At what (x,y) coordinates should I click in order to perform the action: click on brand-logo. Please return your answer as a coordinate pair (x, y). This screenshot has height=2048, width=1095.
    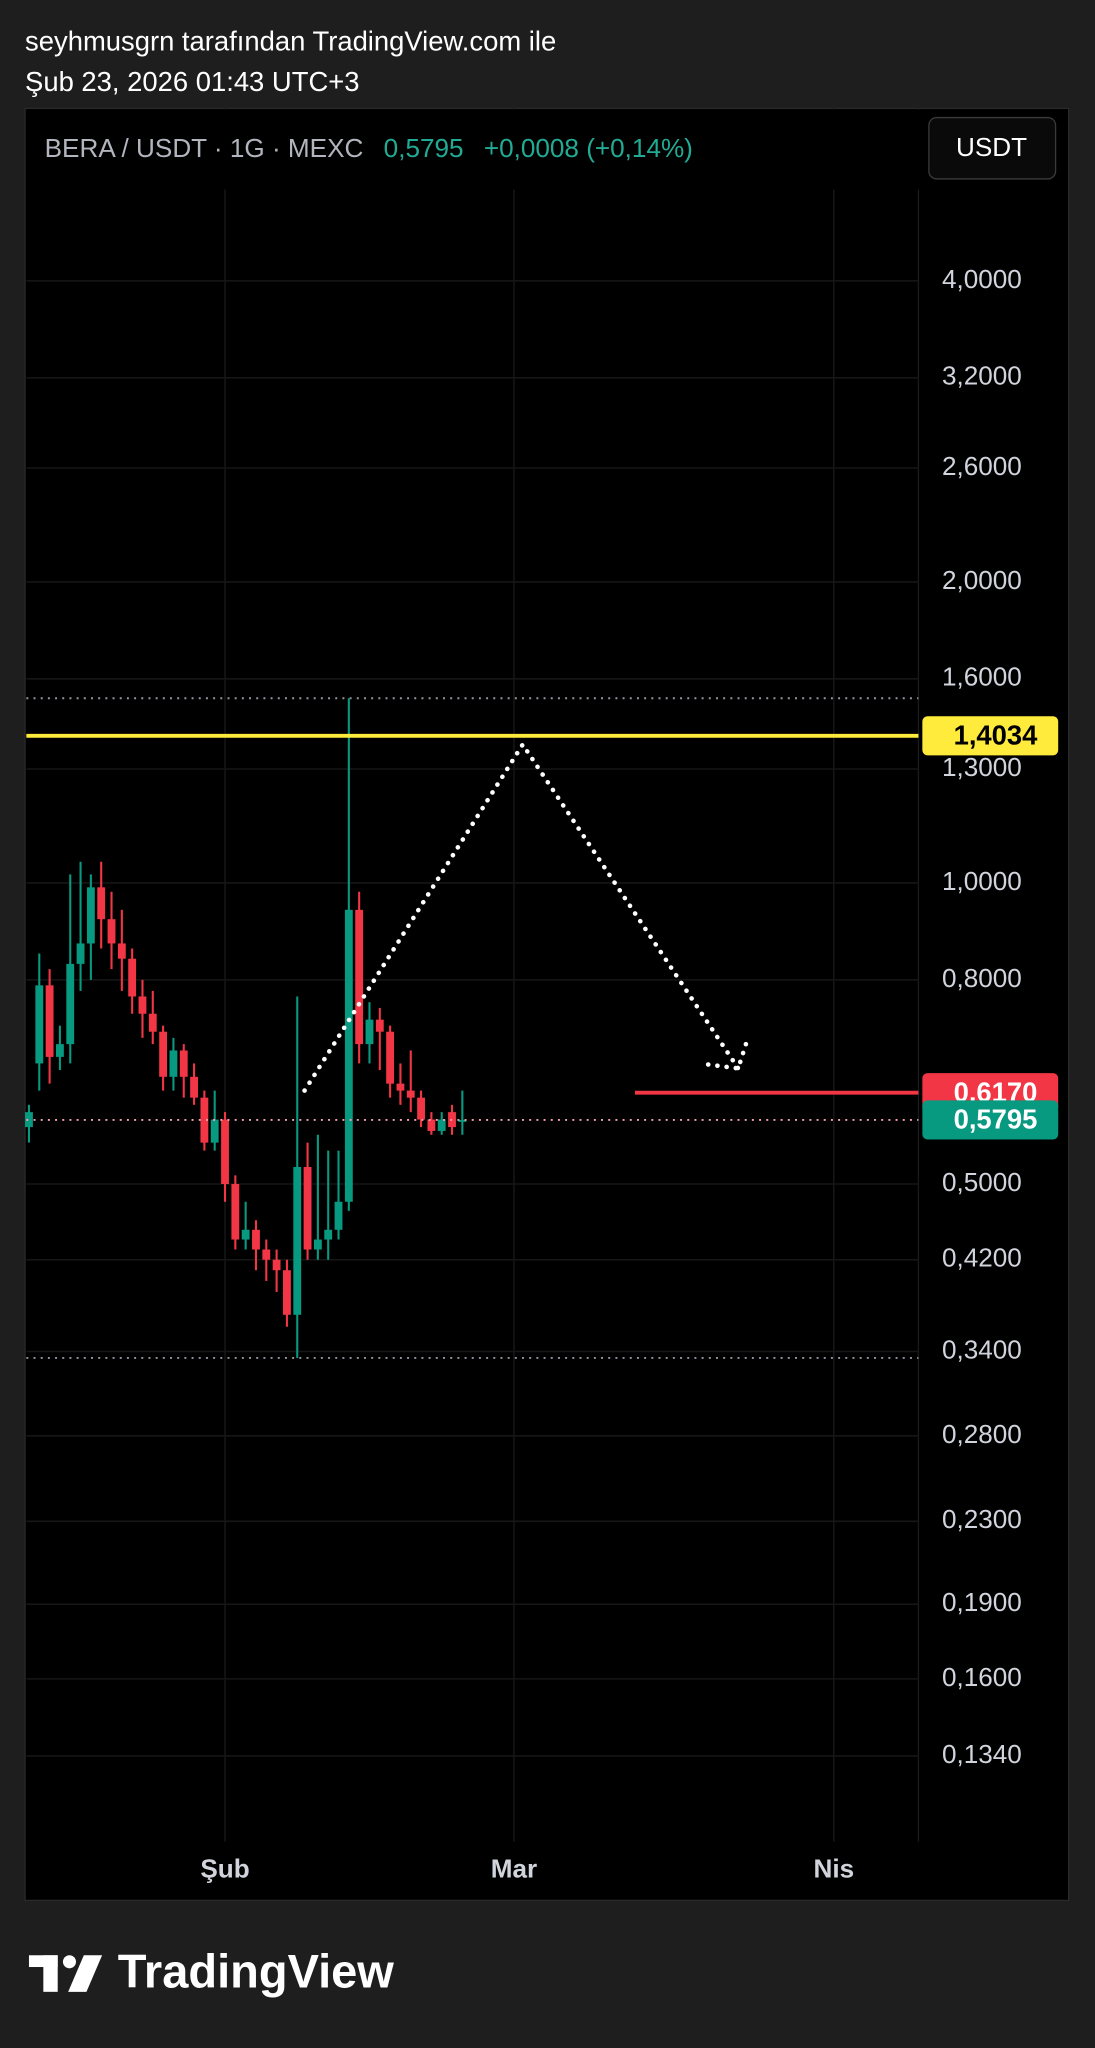
    Looking at the image, I should click on (65, 1973).